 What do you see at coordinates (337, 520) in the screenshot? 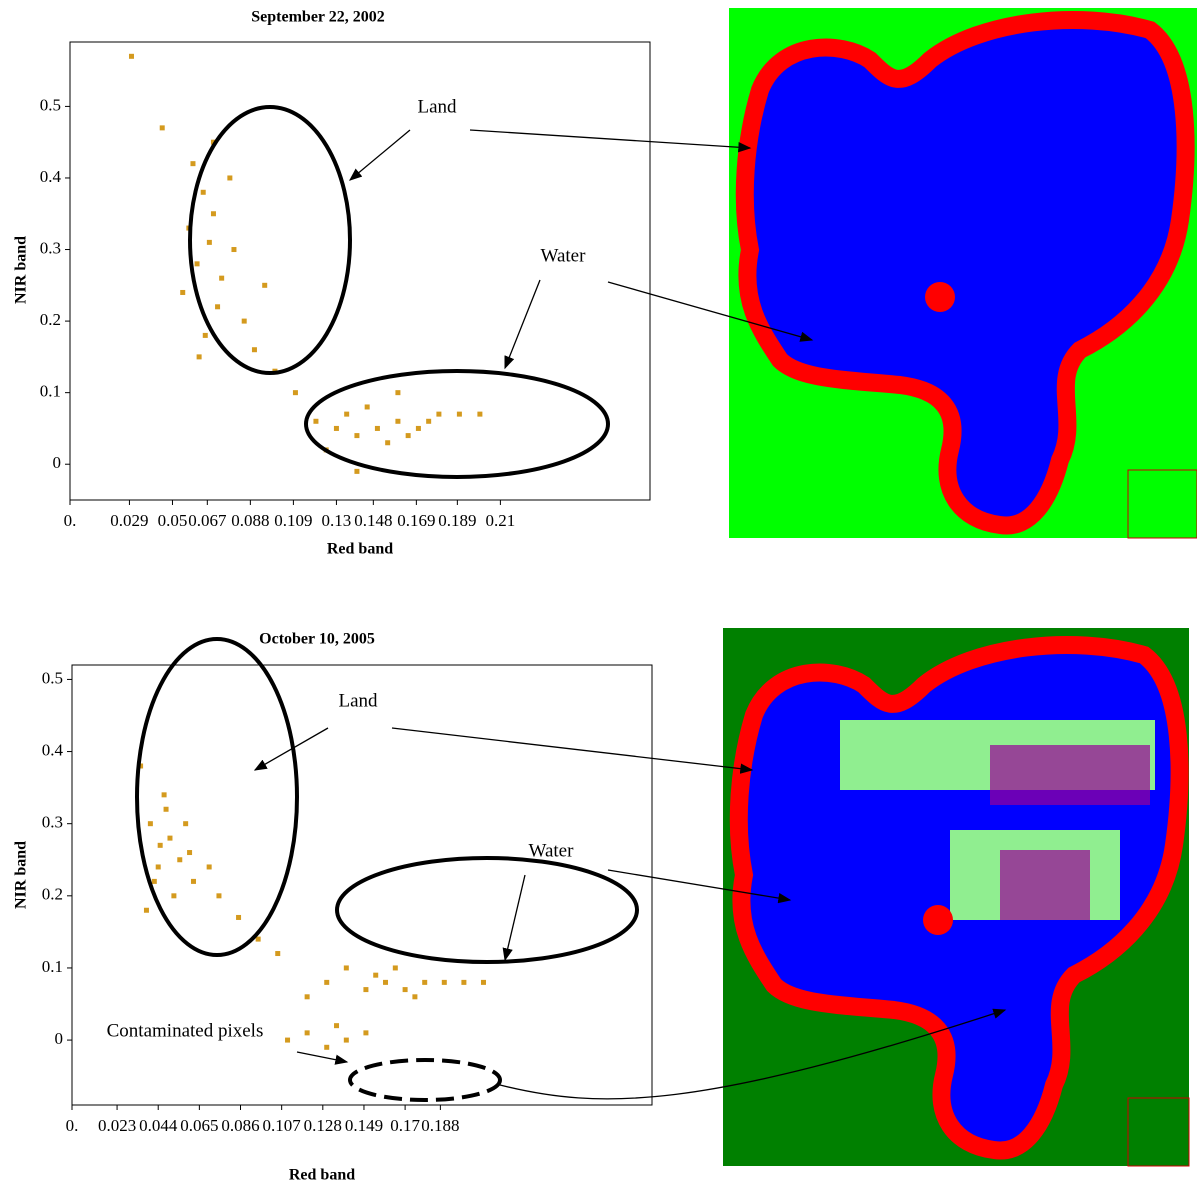
I see `x-tick-label: 0.13` at bounding box center [337, 520].